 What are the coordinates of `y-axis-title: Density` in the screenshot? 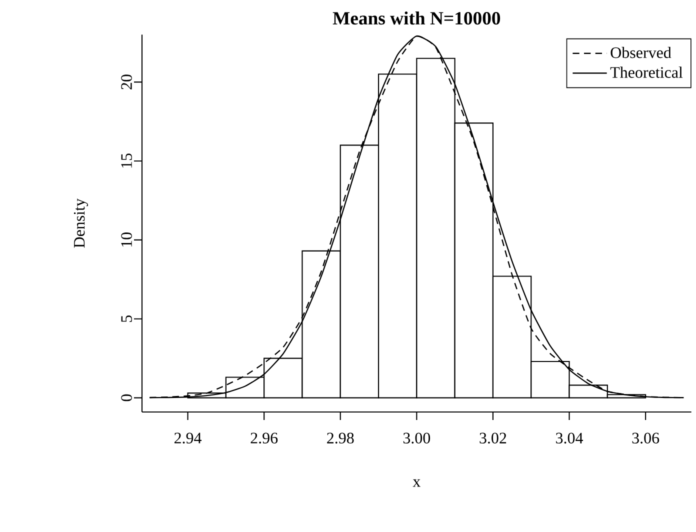 It's located at (81, 223).